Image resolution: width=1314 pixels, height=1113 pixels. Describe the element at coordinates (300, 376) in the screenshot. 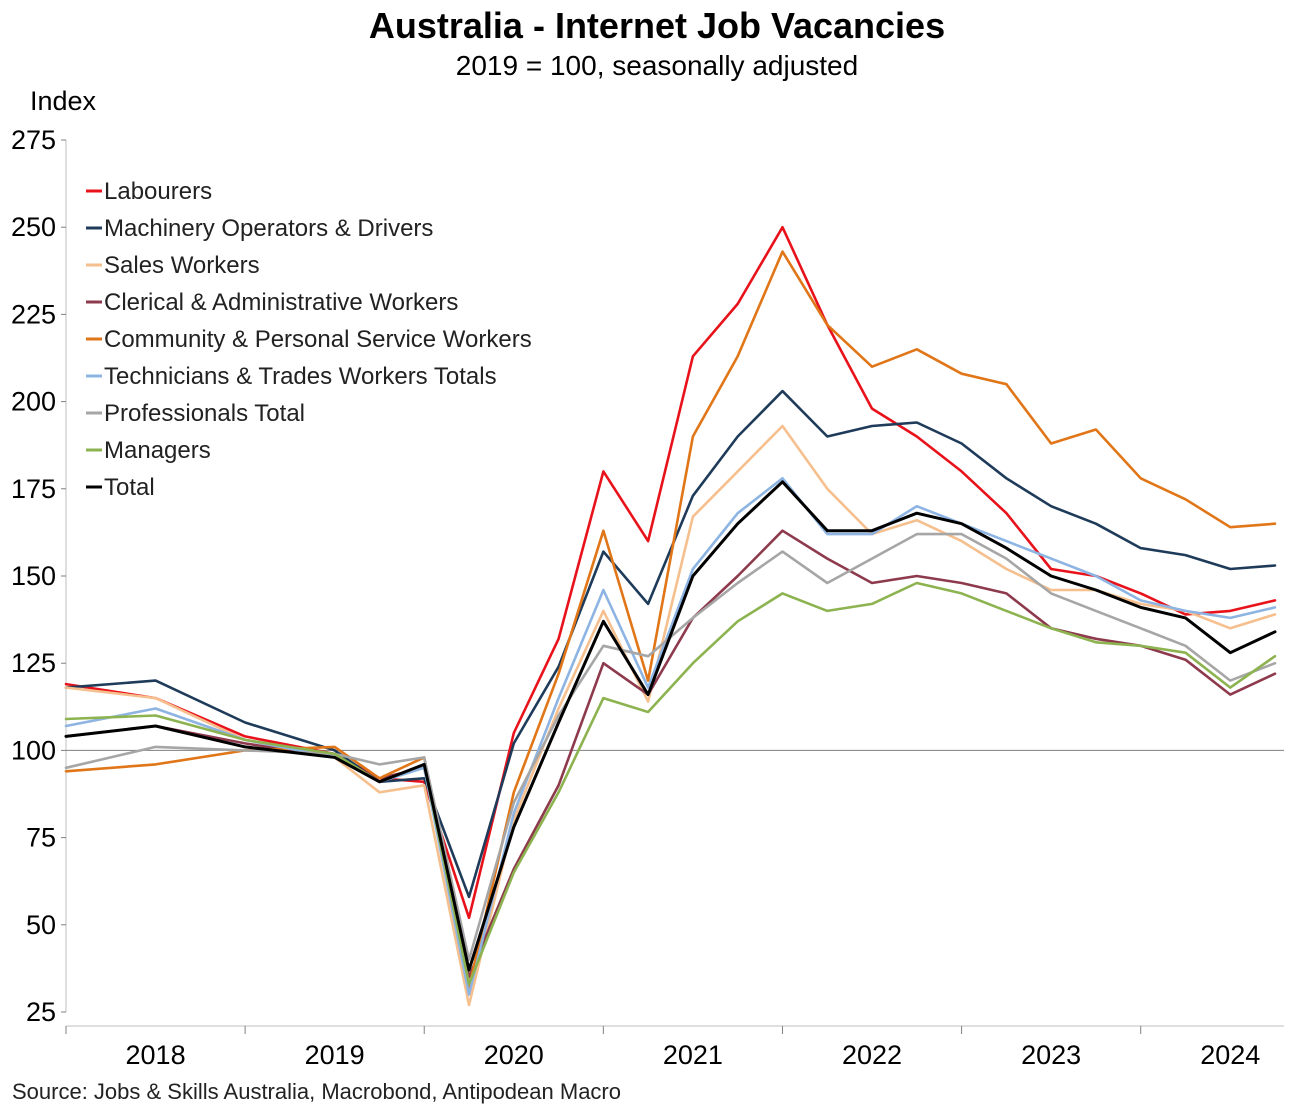

I see `legend-label-5: Technicians & Trades Workers Totals` at that location.